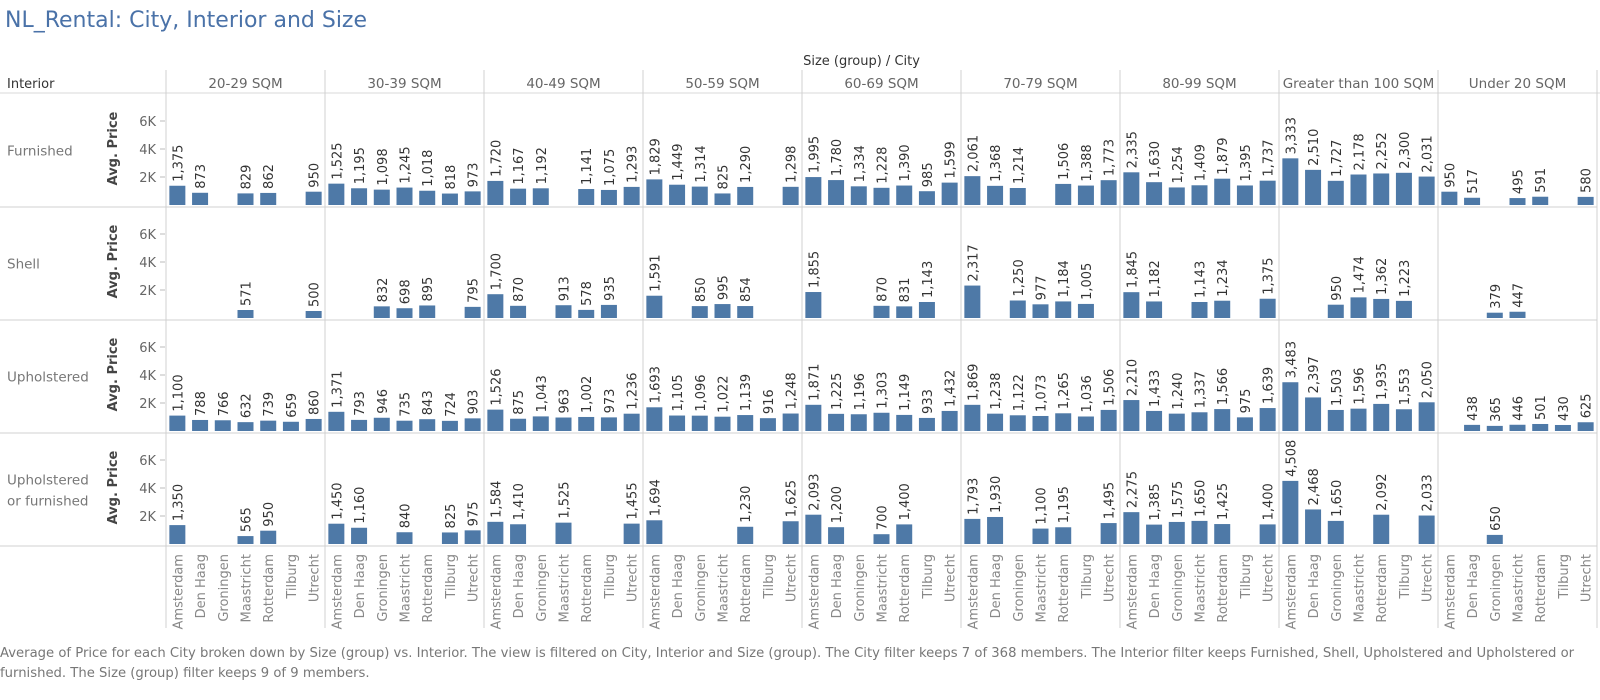 The height and width of the screenshot is (700, 1600). Describe the element at coordinates (247, 519) in the screenshot. I see `bar-value-label: 565` at that location.